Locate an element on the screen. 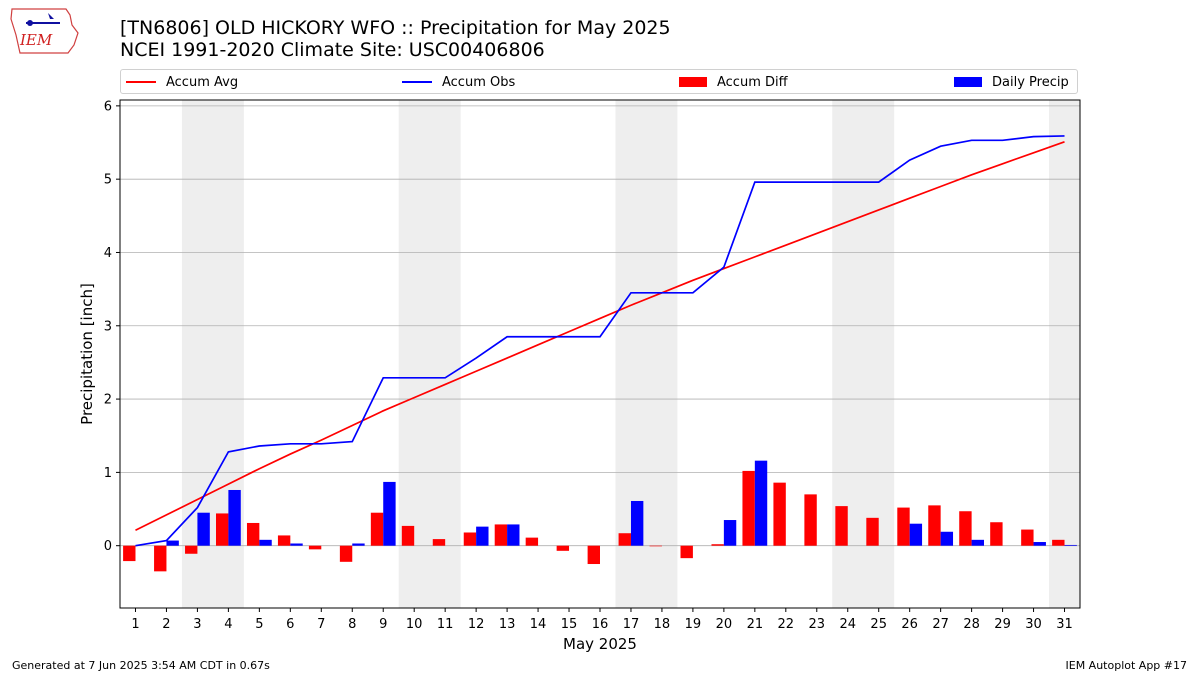 The height and width of the screenshot is (675, 1200). x-tick-label-7: 7 is located at coordinates (321, 624).